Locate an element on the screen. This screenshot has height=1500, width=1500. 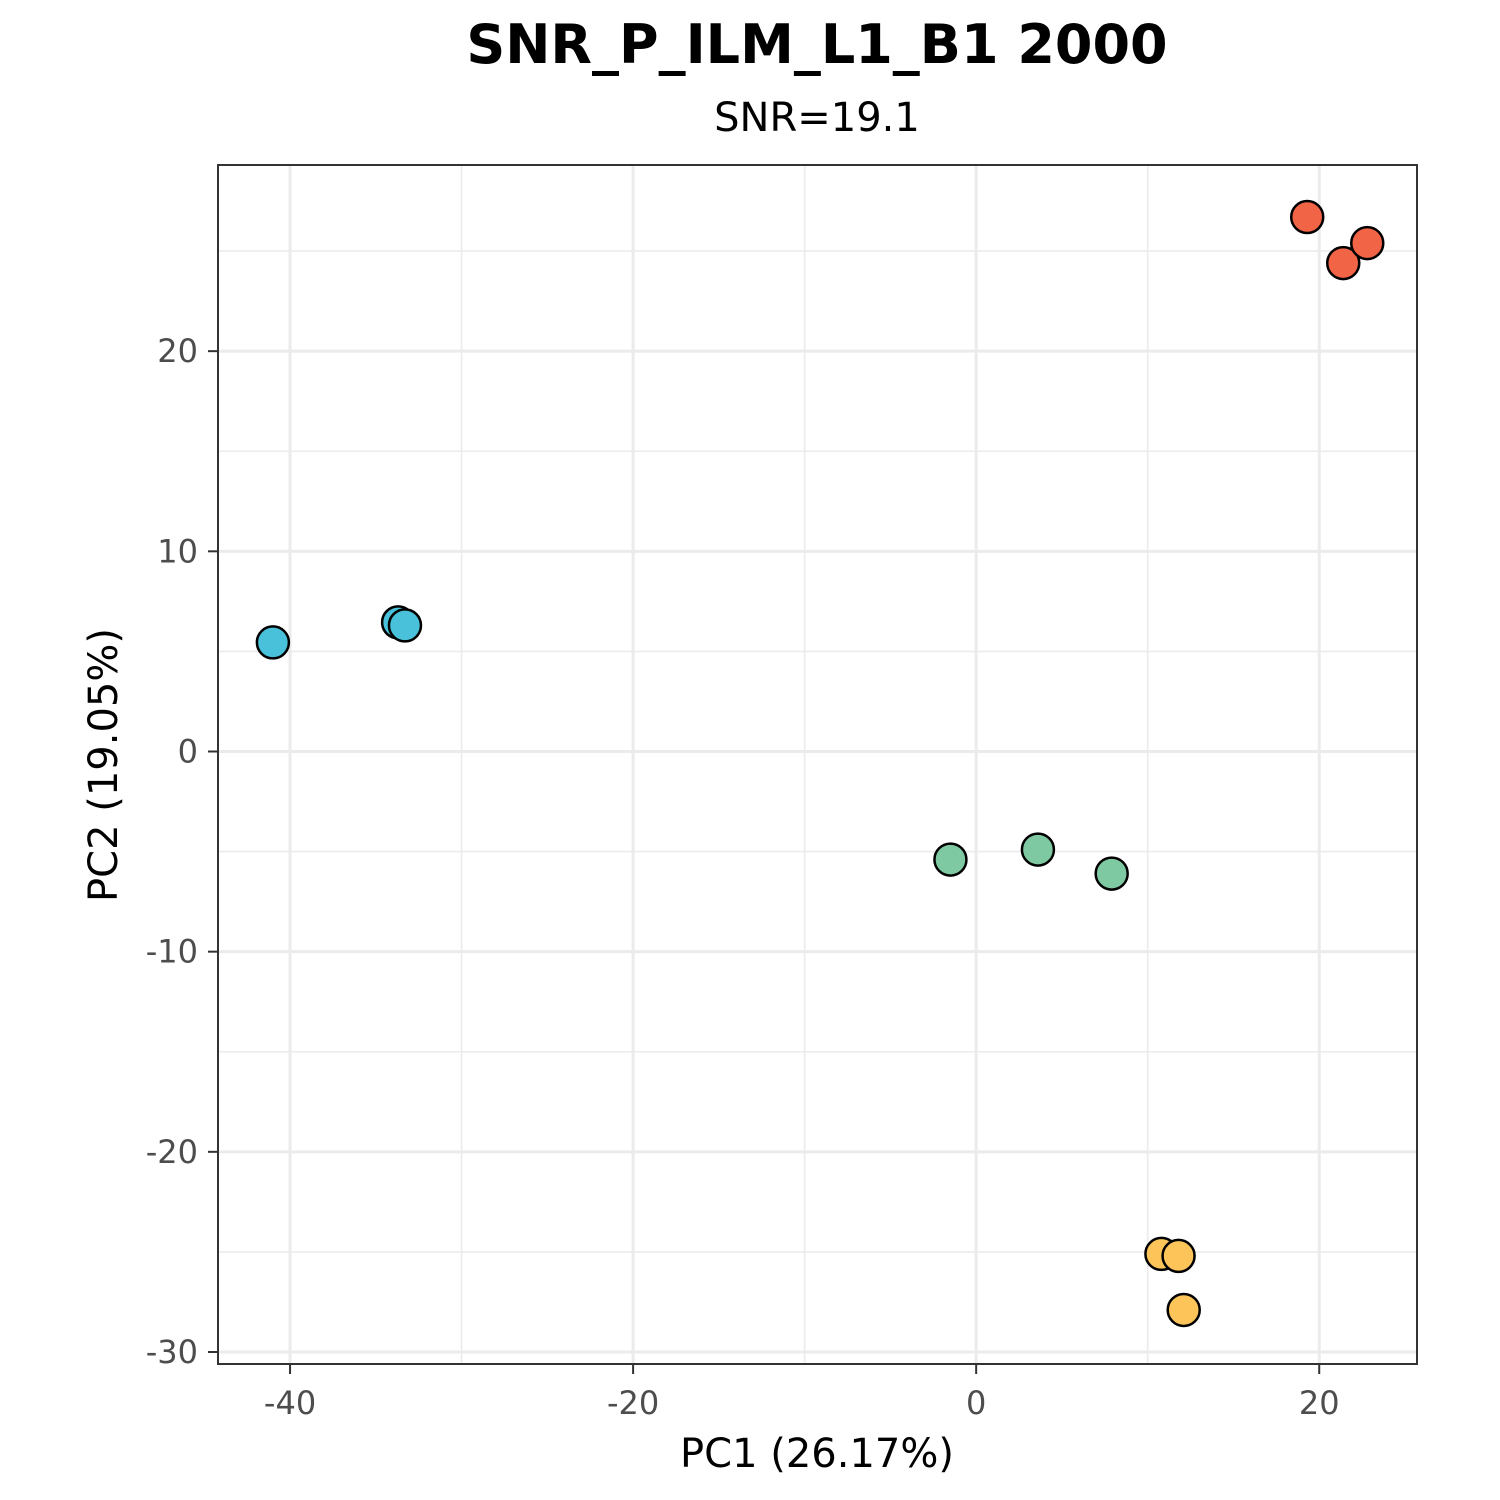
x-tick-label: -40 is located at coordinates (290, 1403).